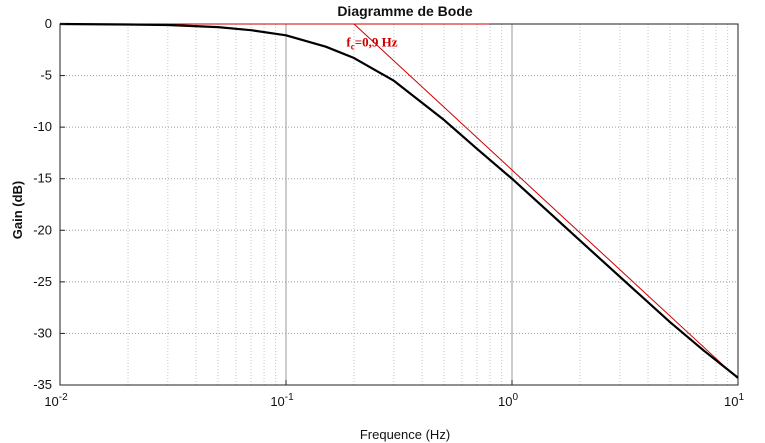 This screenshot has height=443, width=765. Describe the element at coordinates (734, 400) in the screenshot. I see `x-tick-label: 10¹` at that location.